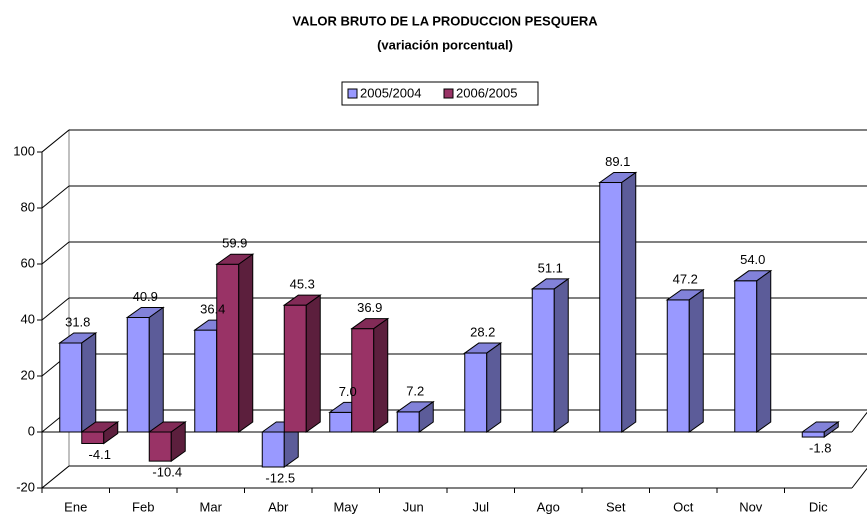 The image size is (867, 517). What do you see at coordinates (820, 447) in the screenshot?
I see `value-label: -1.8` at bounding box center [820, 447].